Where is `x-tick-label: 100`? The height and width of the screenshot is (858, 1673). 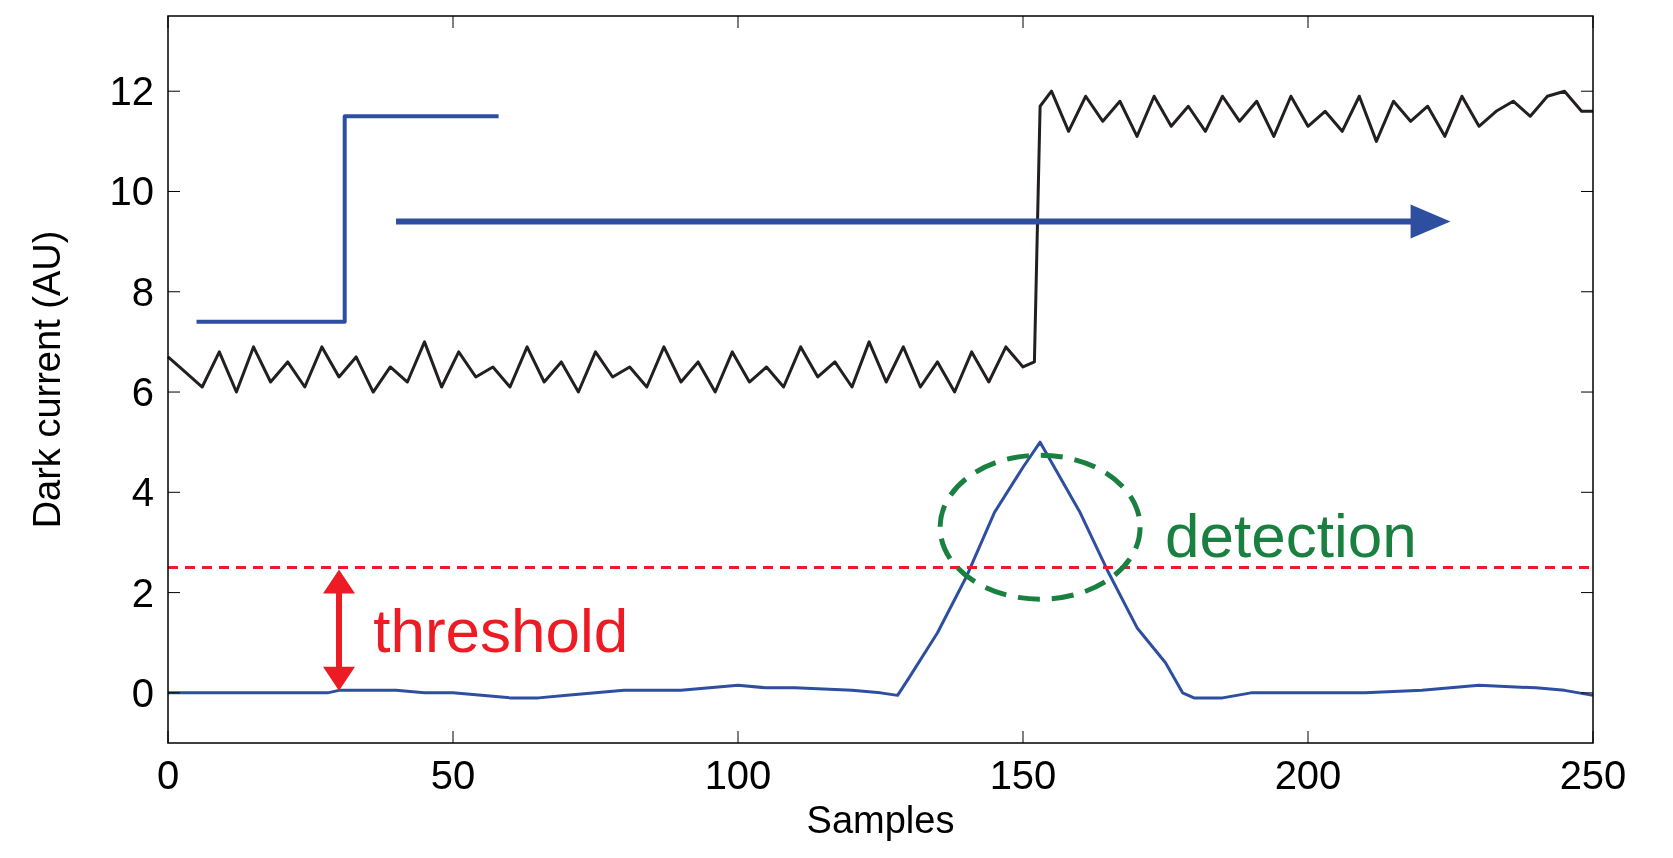
x-tick-label: 100 is located at coordinates (738, 775).